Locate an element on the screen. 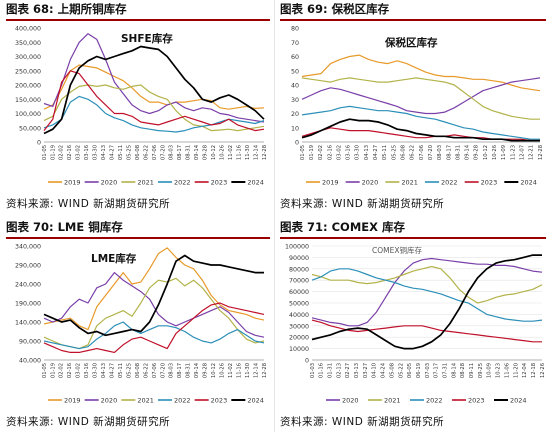 This screenshot has height=432, width=550. panel-title: 图表 71: COMEX 库存 is located at coordinates (413, 229).